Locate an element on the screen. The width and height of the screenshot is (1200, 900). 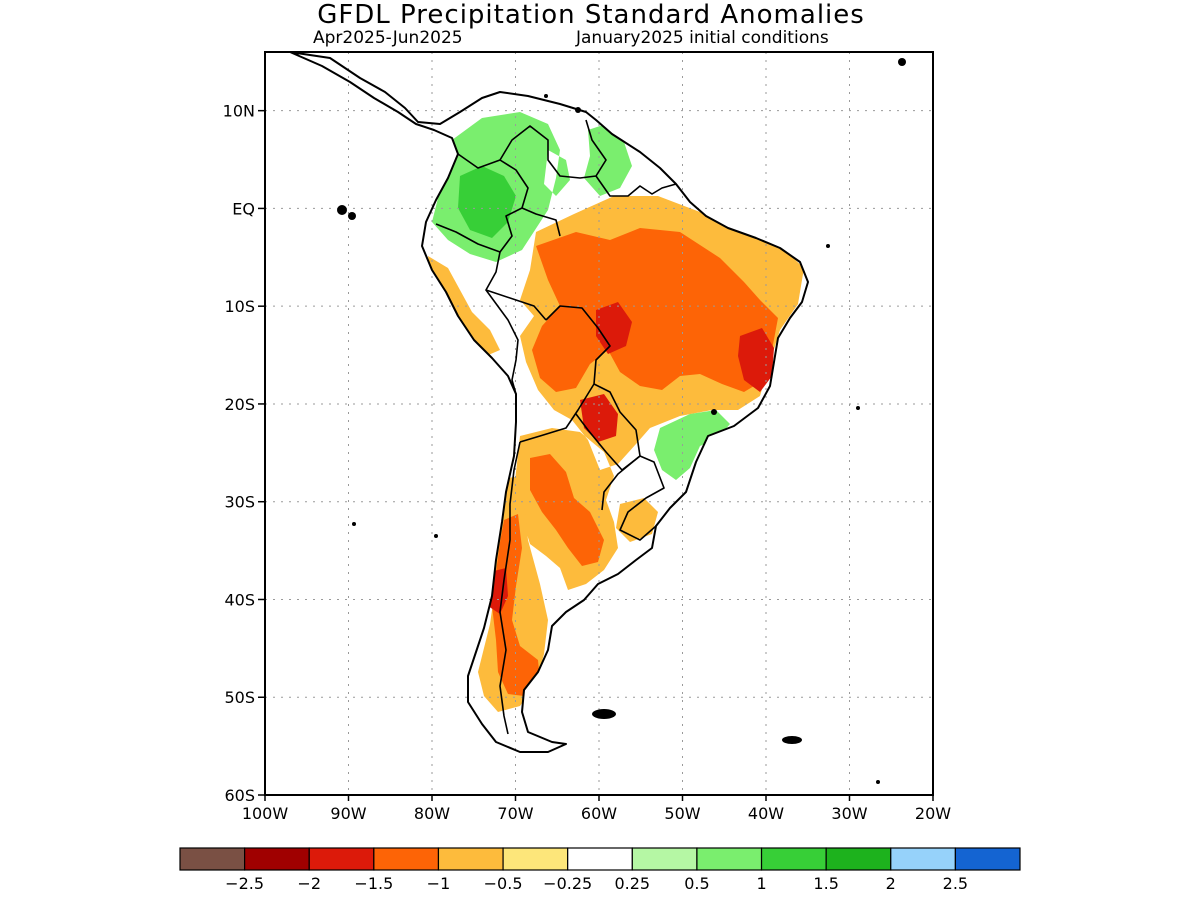
lon-label: 90W is located at coordinates (348, 813).